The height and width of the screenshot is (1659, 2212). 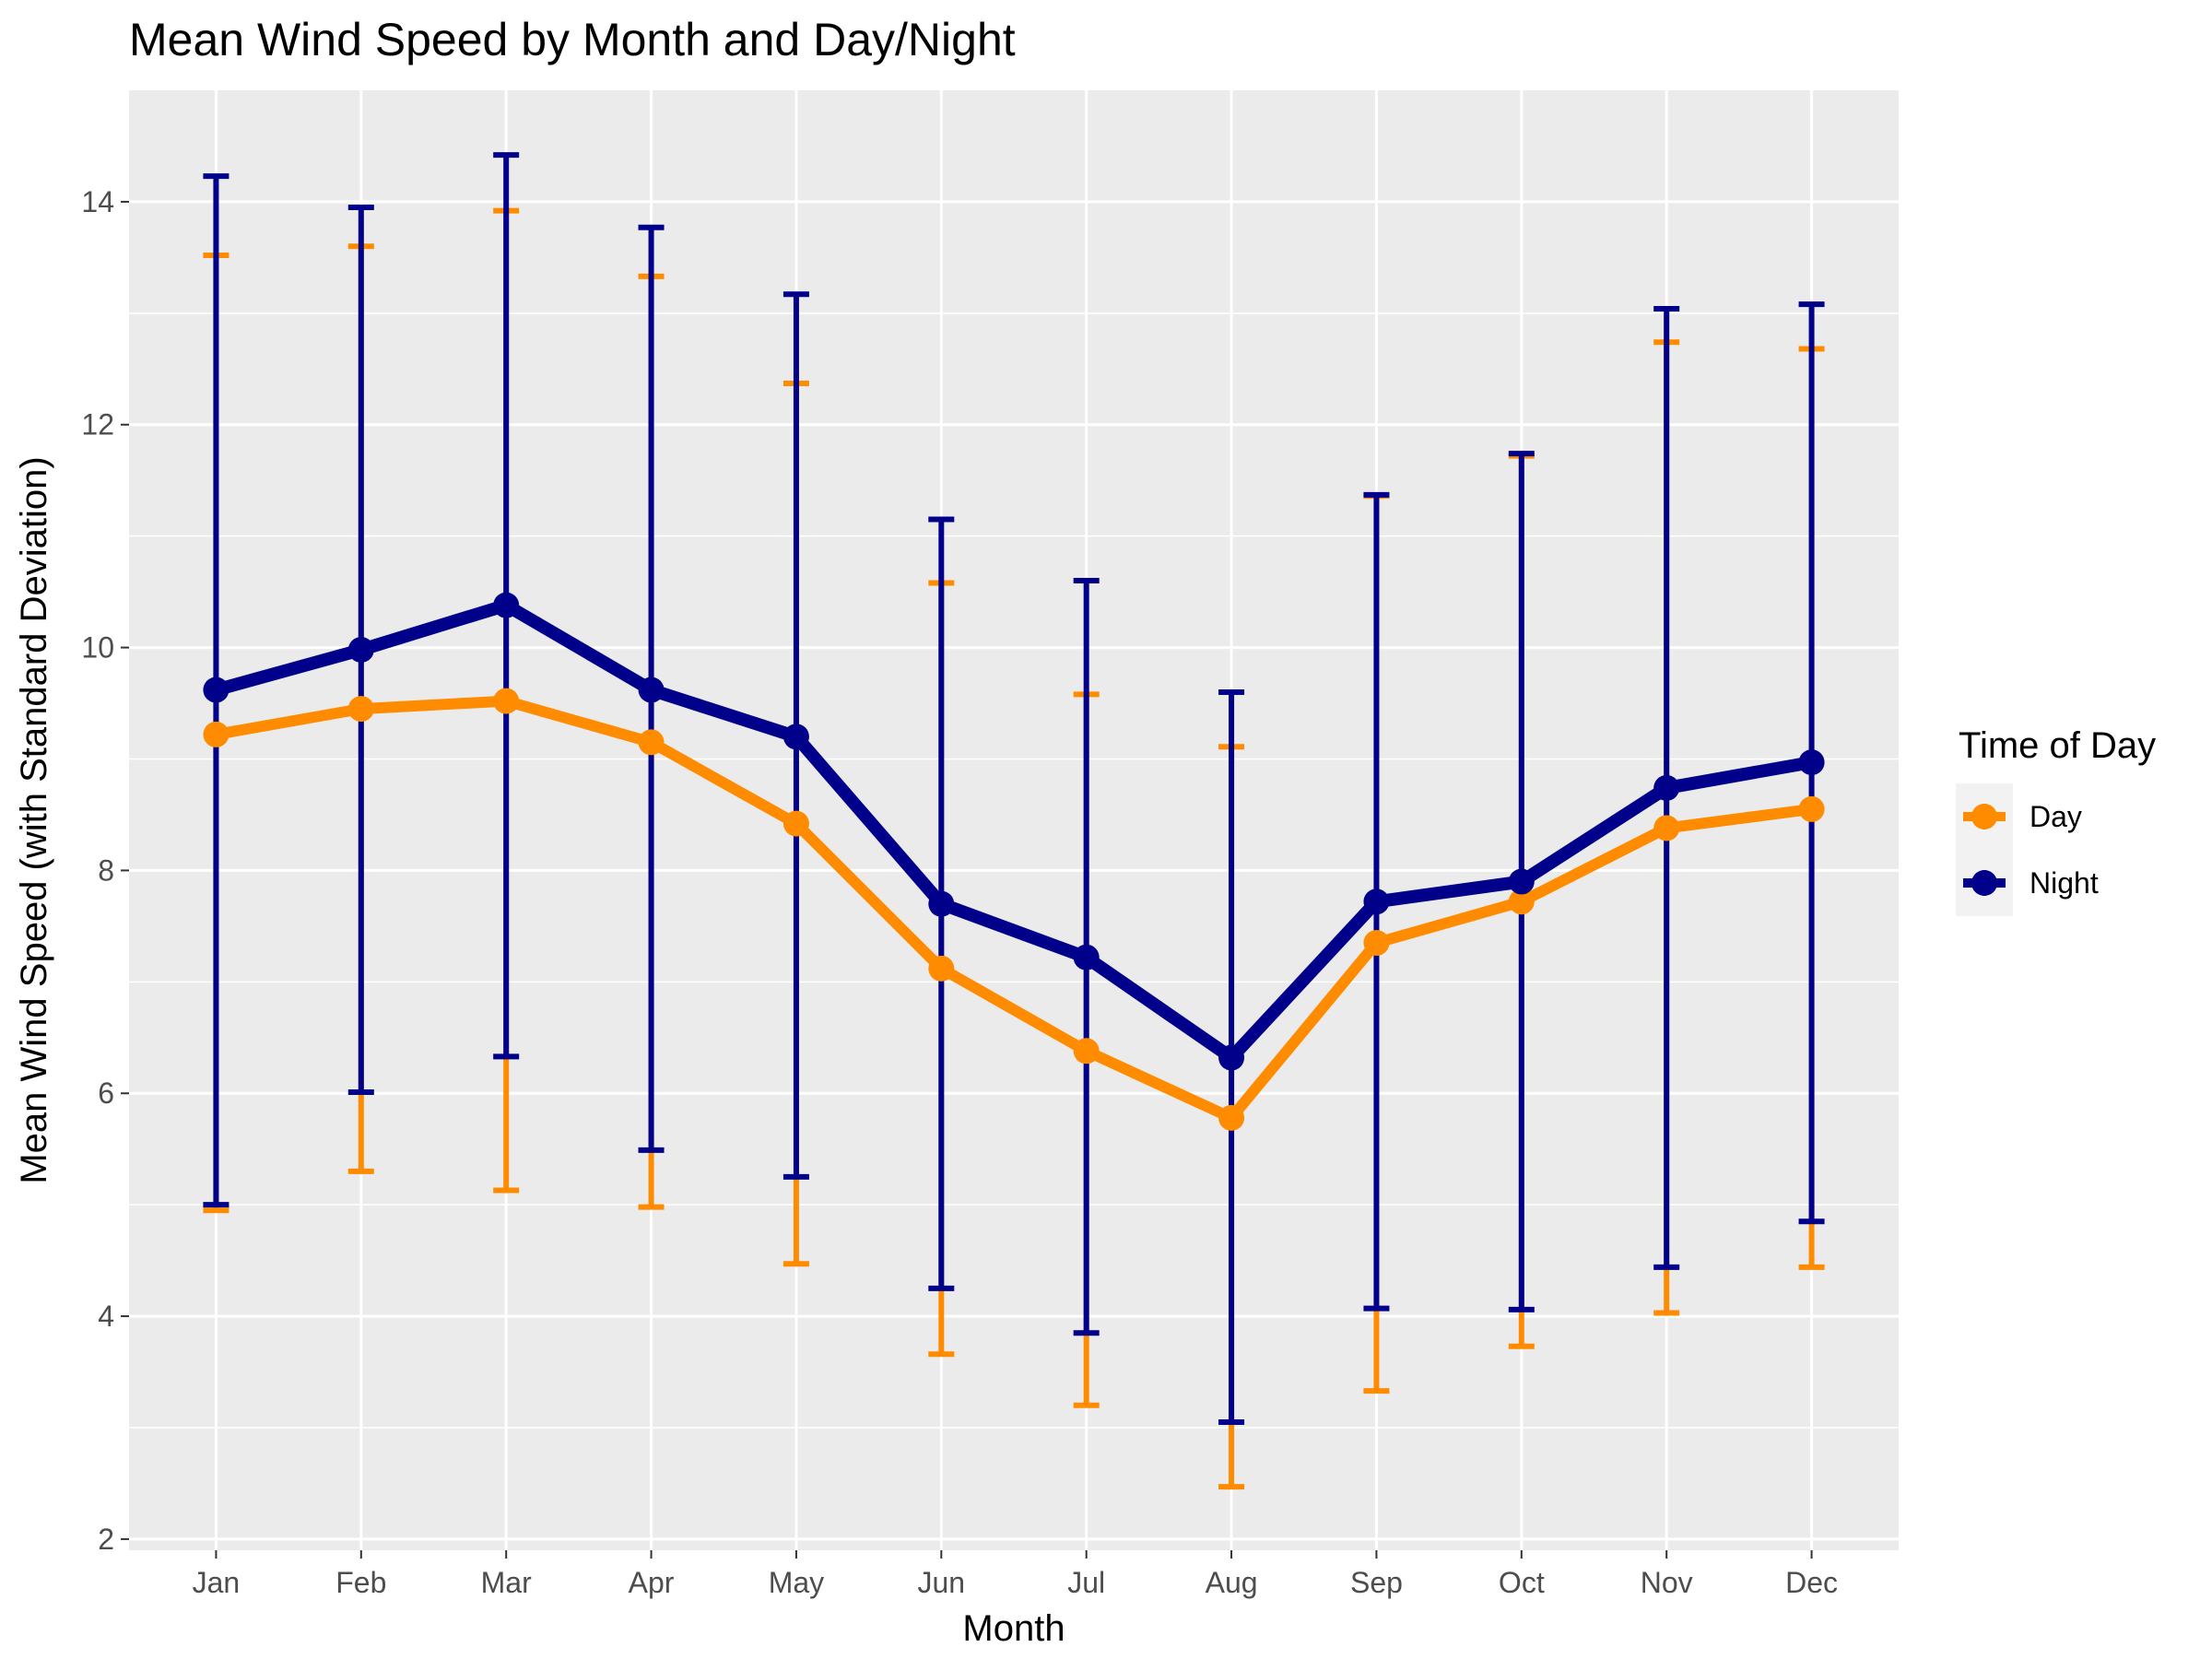 What do you see at coordinates (97, 201) in the screenshot?
I see `y-tick-label: 14` at bounding box center [97, 201].